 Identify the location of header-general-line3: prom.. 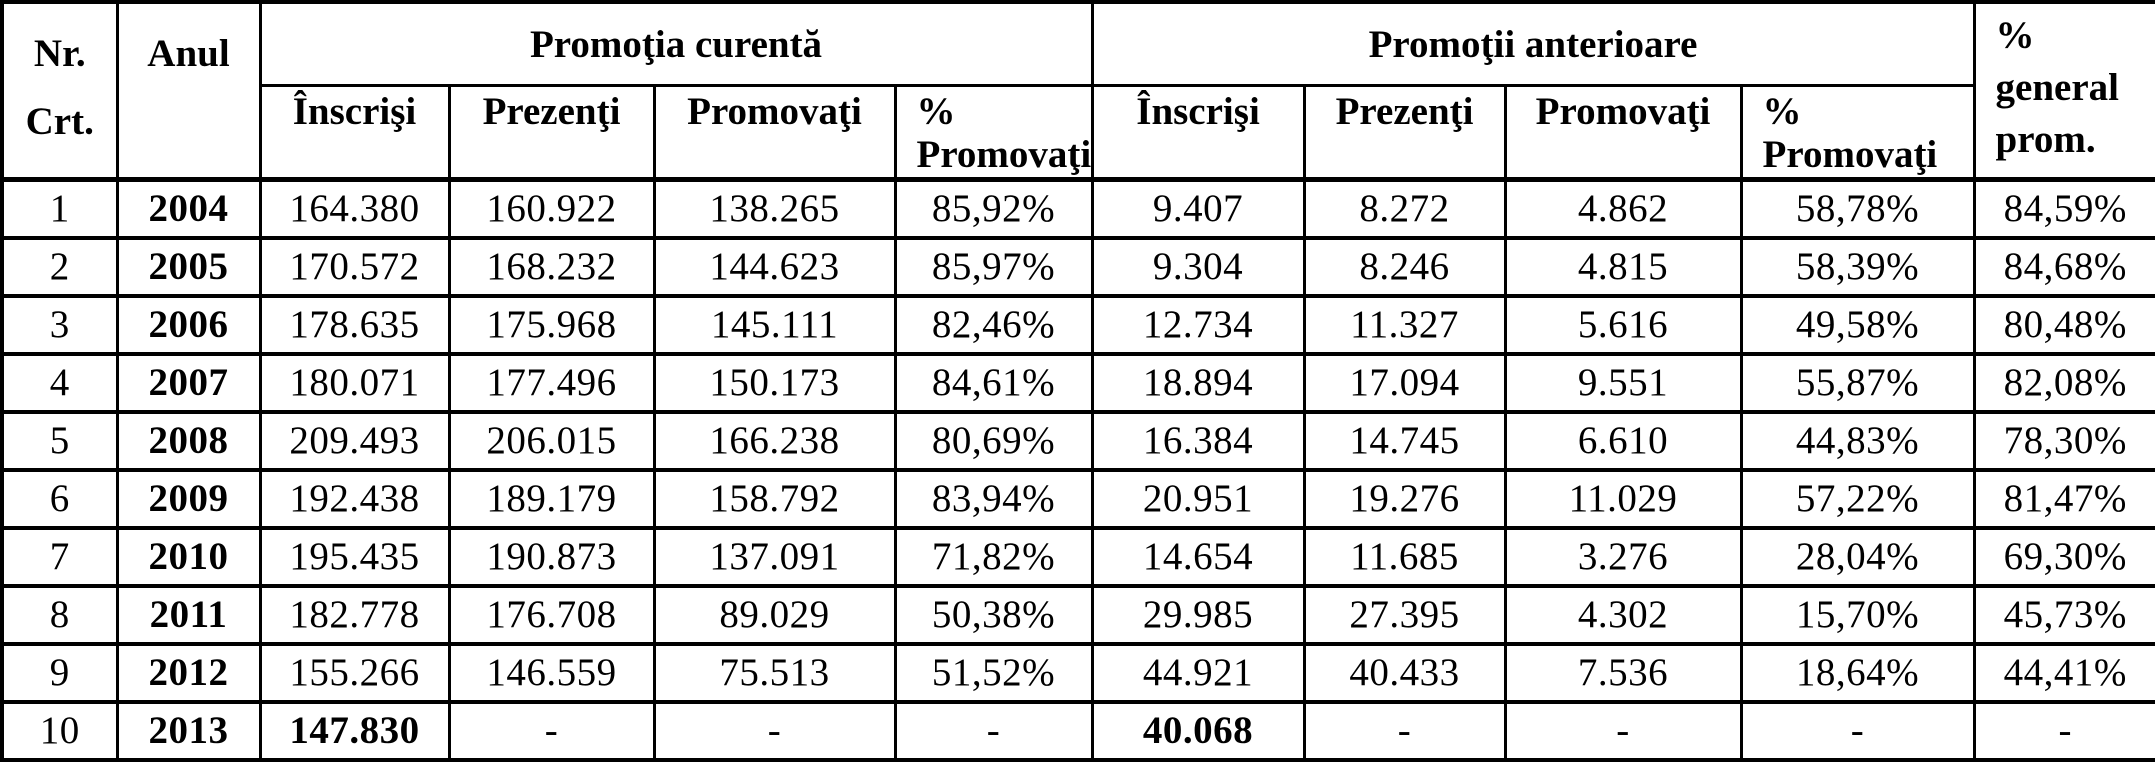
(2045, 139).